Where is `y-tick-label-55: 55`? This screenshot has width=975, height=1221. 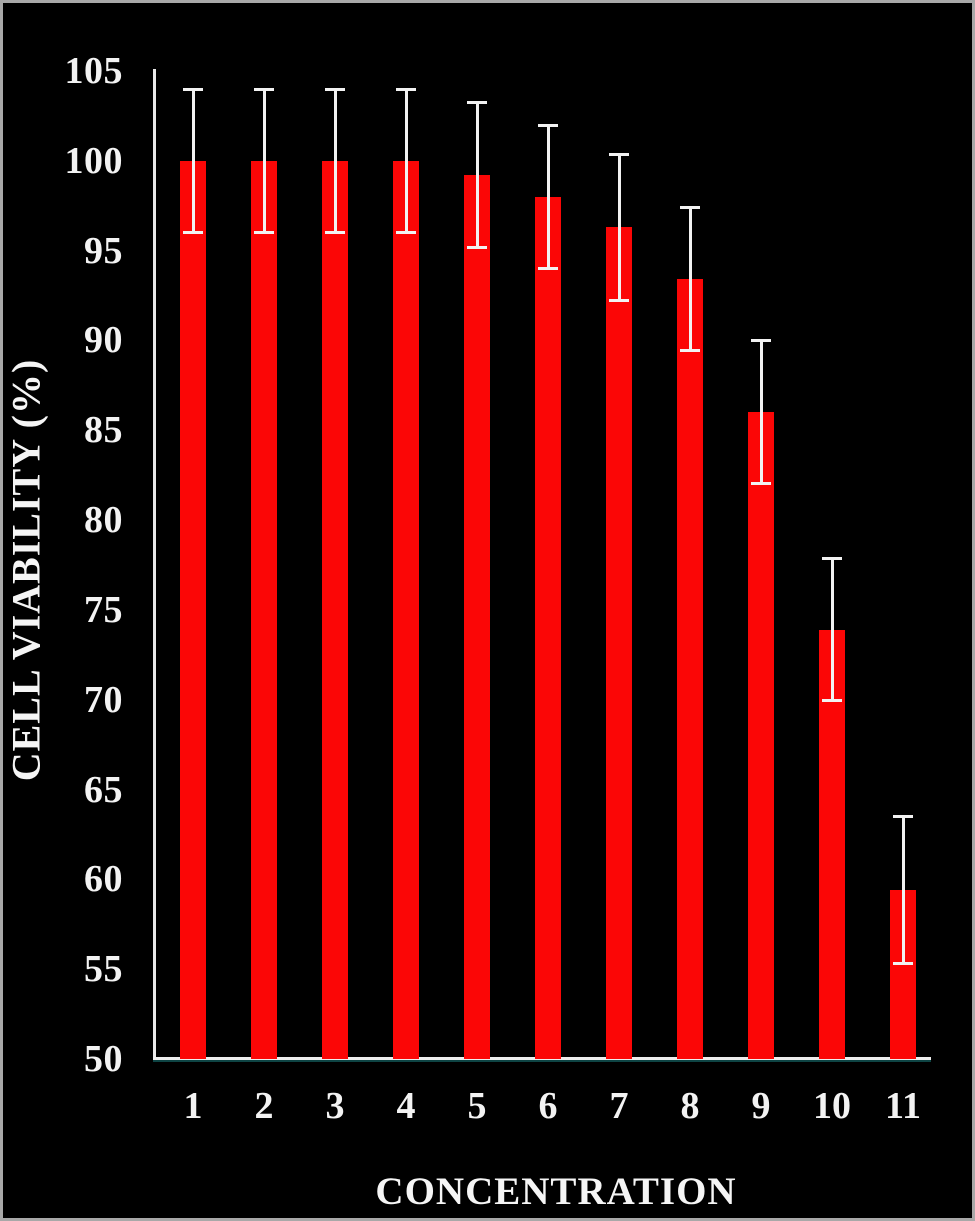
y-tick-label-55: 55 is located at coordinates (103, 969).